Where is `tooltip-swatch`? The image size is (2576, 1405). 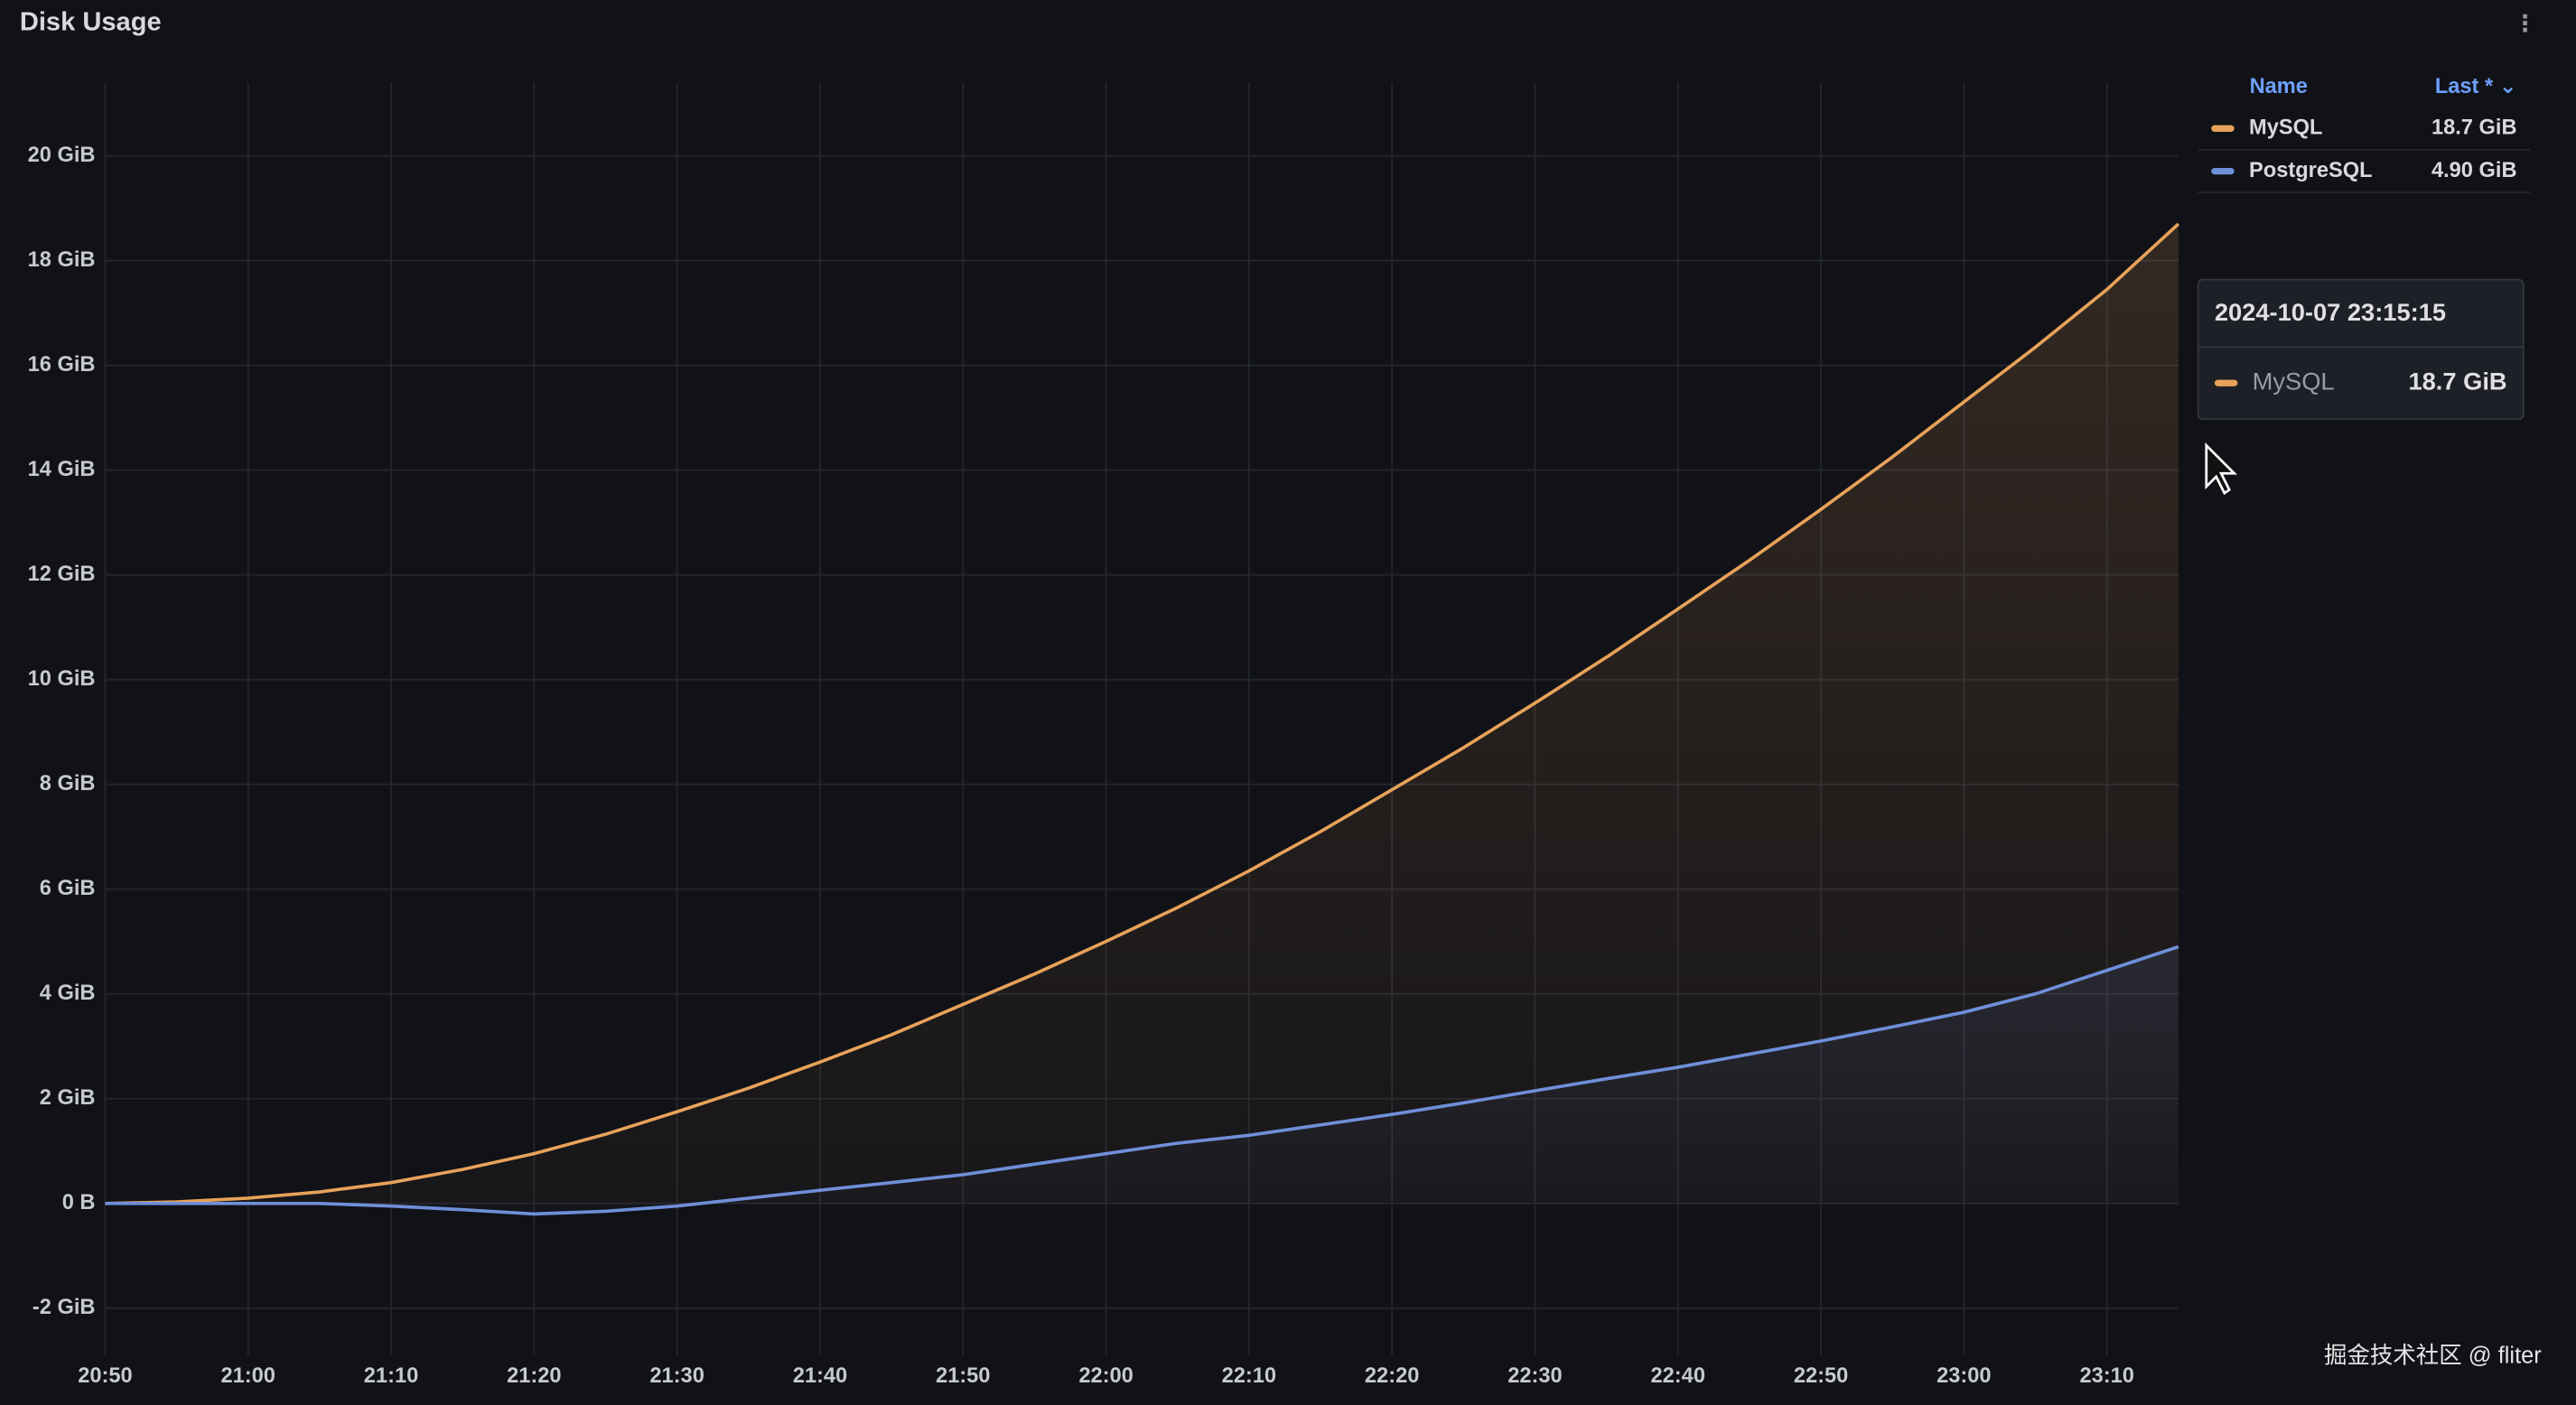
tooltip-swatch is located at coordinates (2226, 383).